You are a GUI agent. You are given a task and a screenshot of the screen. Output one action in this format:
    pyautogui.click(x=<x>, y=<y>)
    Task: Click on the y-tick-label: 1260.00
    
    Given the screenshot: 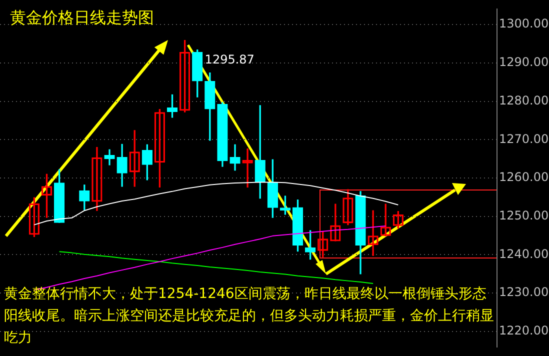 What is the action you would take?
    pyautogui.click(x=524, y=177)
    